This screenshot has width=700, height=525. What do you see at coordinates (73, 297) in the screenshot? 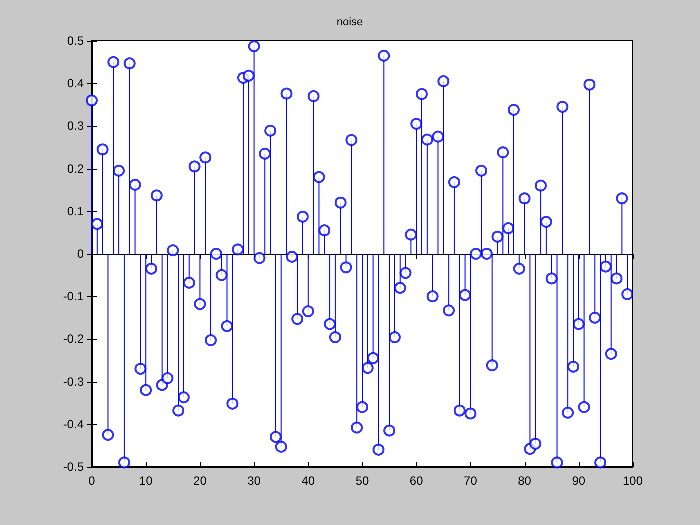
I see `y-tick-label: -0.1` at bounding box center [73, 297].